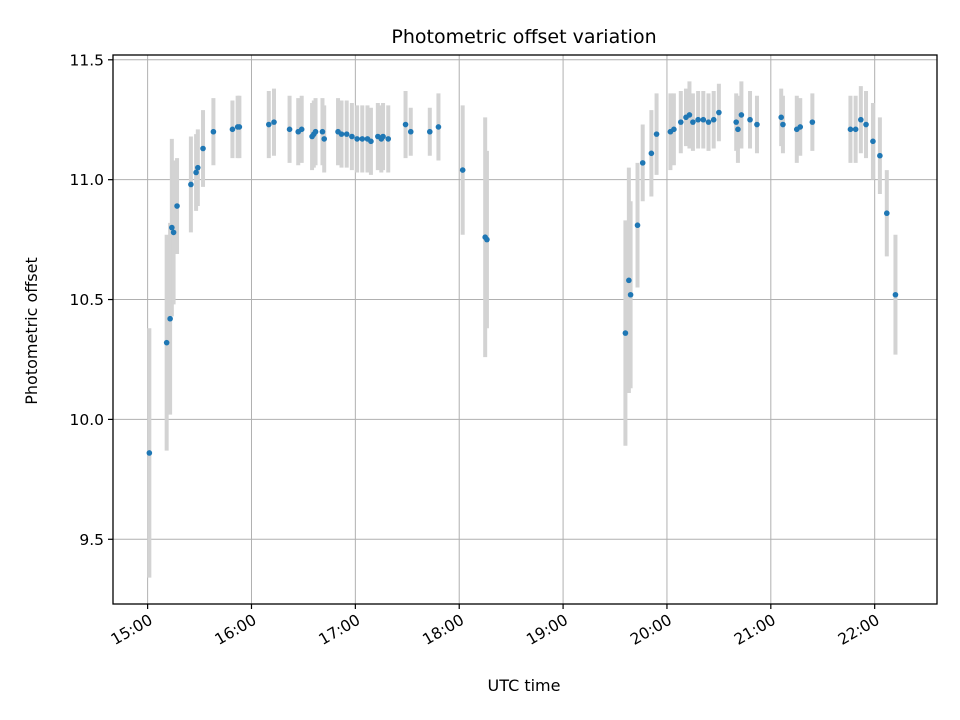  What do you see at coordinates (524, 685) in the screenshot?
I see `x-axis-label: UTC time` at bounding box center [524, 685].